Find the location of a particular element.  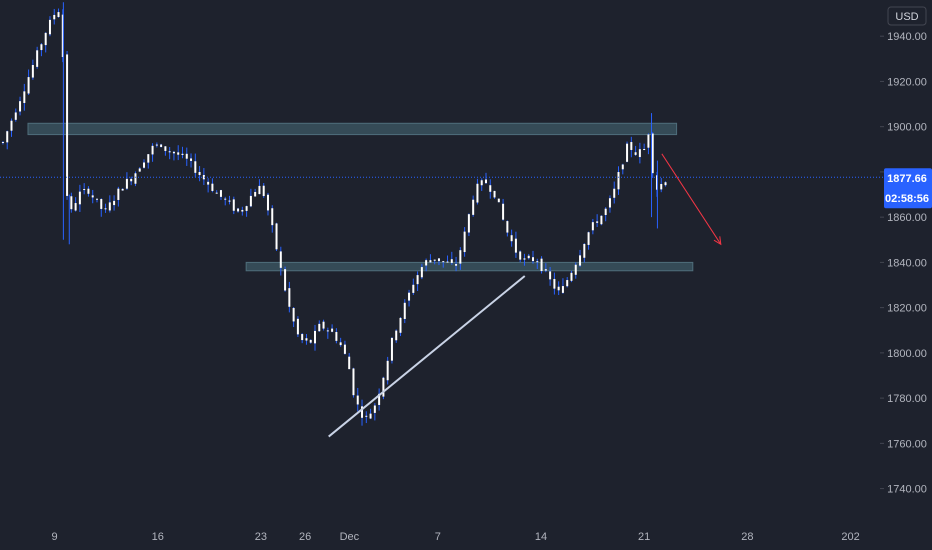

time-tick-label: Dec is located at coordinates (350, 537).